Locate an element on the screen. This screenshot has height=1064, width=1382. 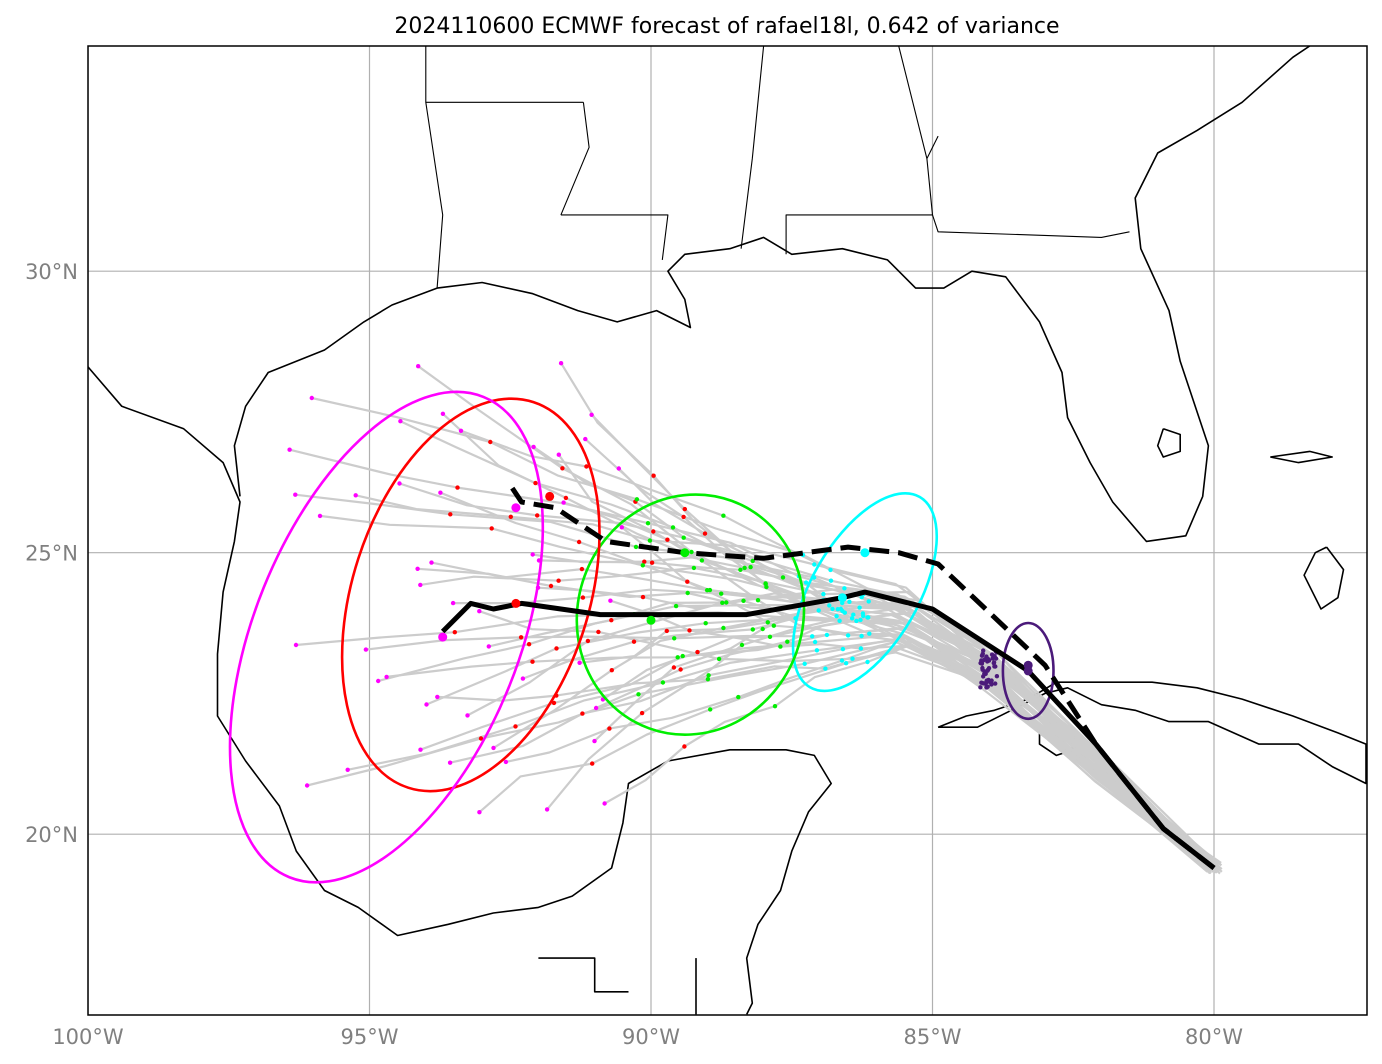
lat-tick-label: 20°N is located at coordinates (51, 835).